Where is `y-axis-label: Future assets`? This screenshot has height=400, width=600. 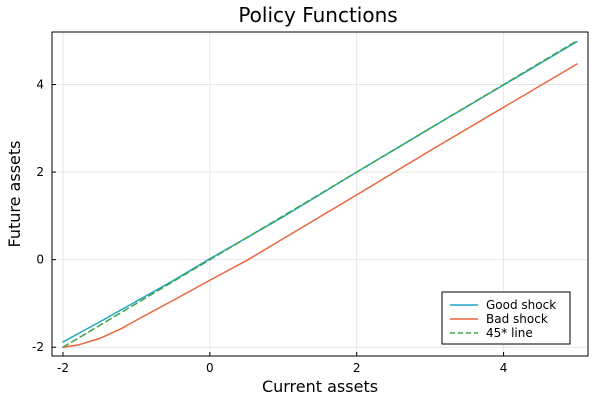
y-axis-label: Future assets is located at coordinates (14, 194).